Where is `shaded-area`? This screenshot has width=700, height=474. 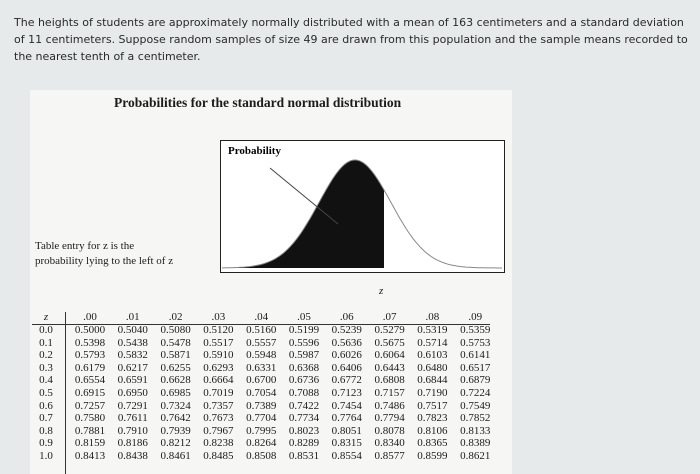 shaded-area is located at coordinates (303, 214).